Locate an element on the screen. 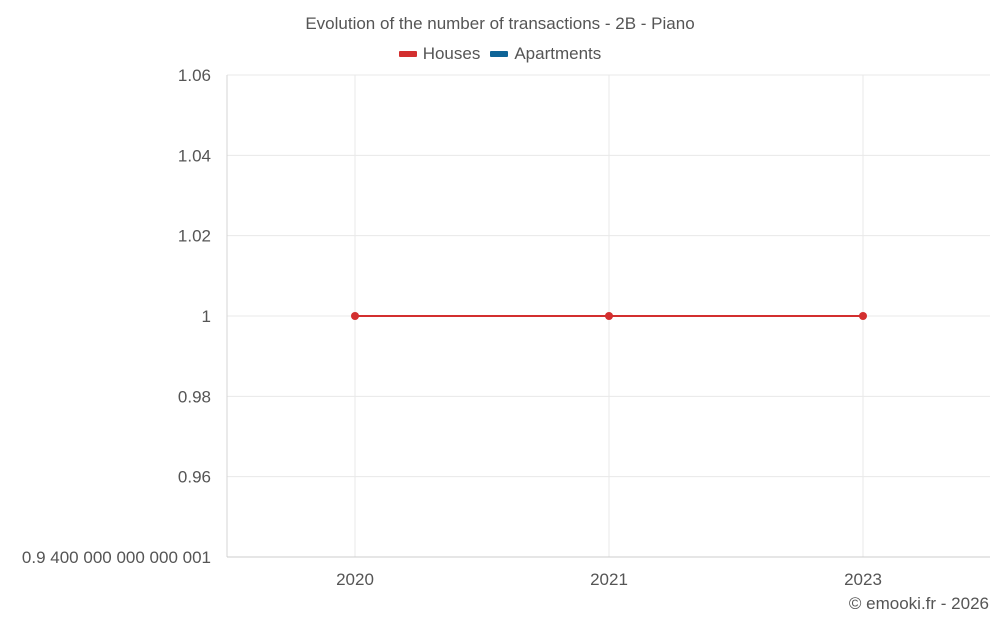 The width and height of the screenshot is (1000, 625). legend-item-houses: Houses is located at coordinates (439, 54).